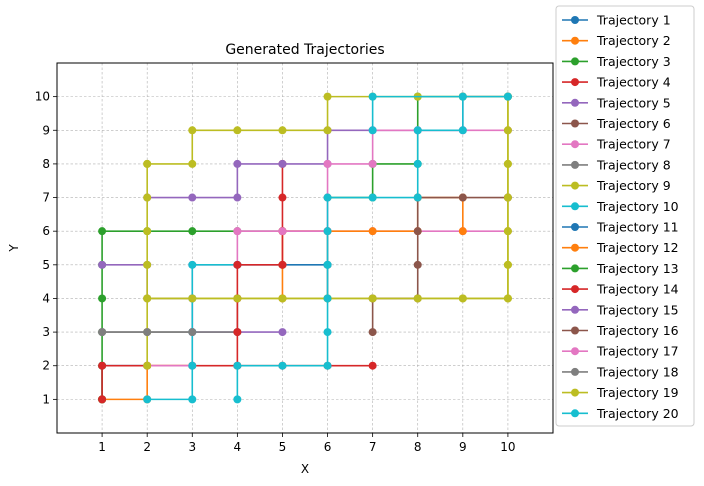  I want to click on y-tick-label: 2, so click(46, 366).